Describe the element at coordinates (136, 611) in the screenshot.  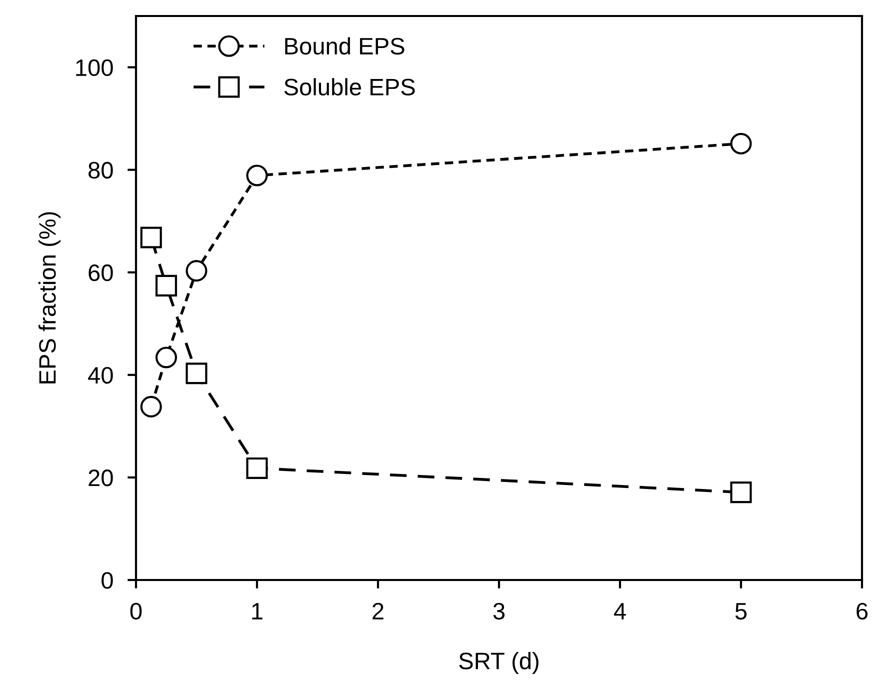
I see `x-tick-label: 0` at that location.